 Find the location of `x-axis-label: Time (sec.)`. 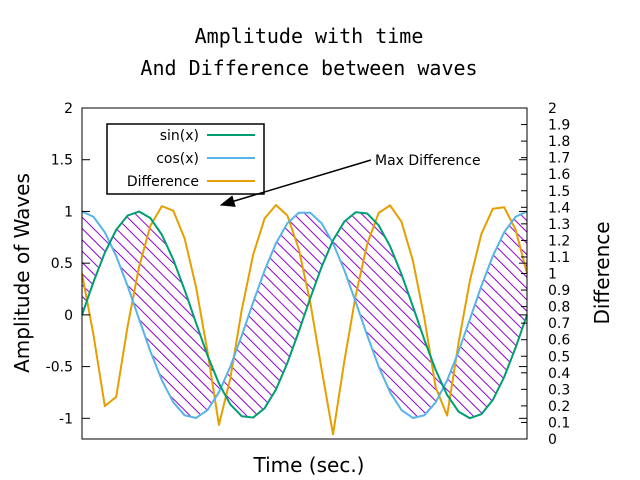

x-axis-label: Time (sec.) is located at coordinates (309, 465).